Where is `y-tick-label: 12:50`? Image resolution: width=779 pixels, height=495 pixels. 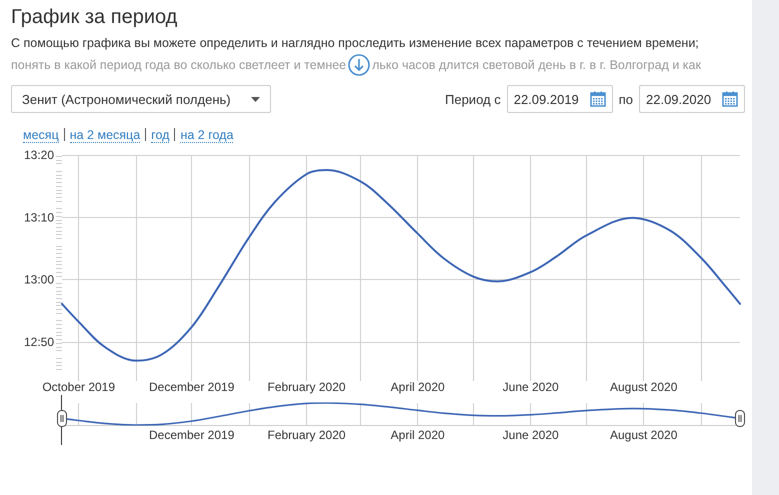
y-tick-label: 12:50 is located at coordinates (39, 341).